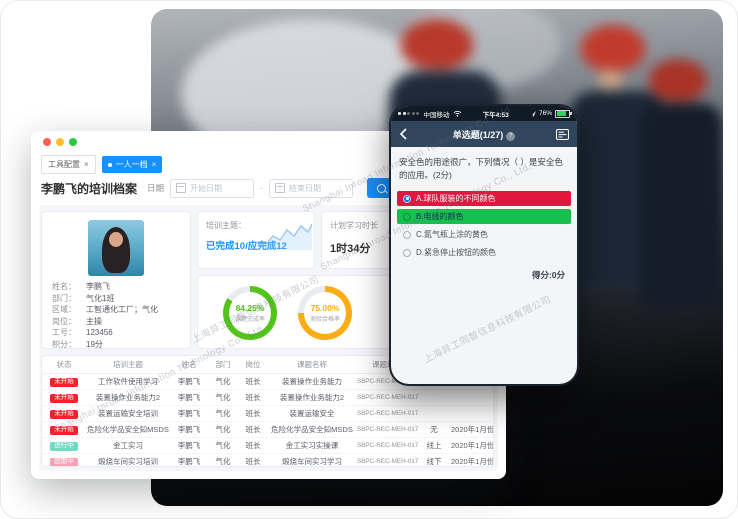  I want to click on table-column-header: 课题名称, so click(312, 365).